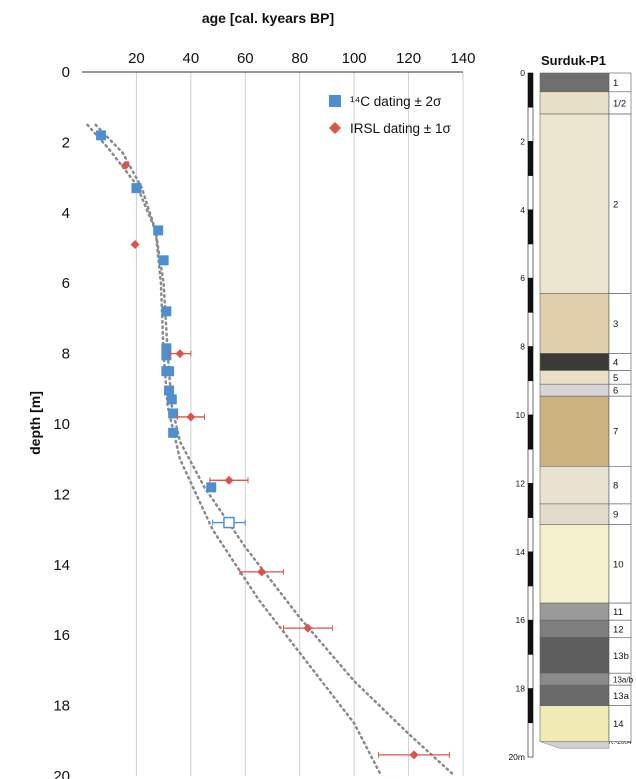  What do you see at coordinates (522, 347) in the screenshot?
I see `profile-depth-label: 8` at bounding box center [522, 347].